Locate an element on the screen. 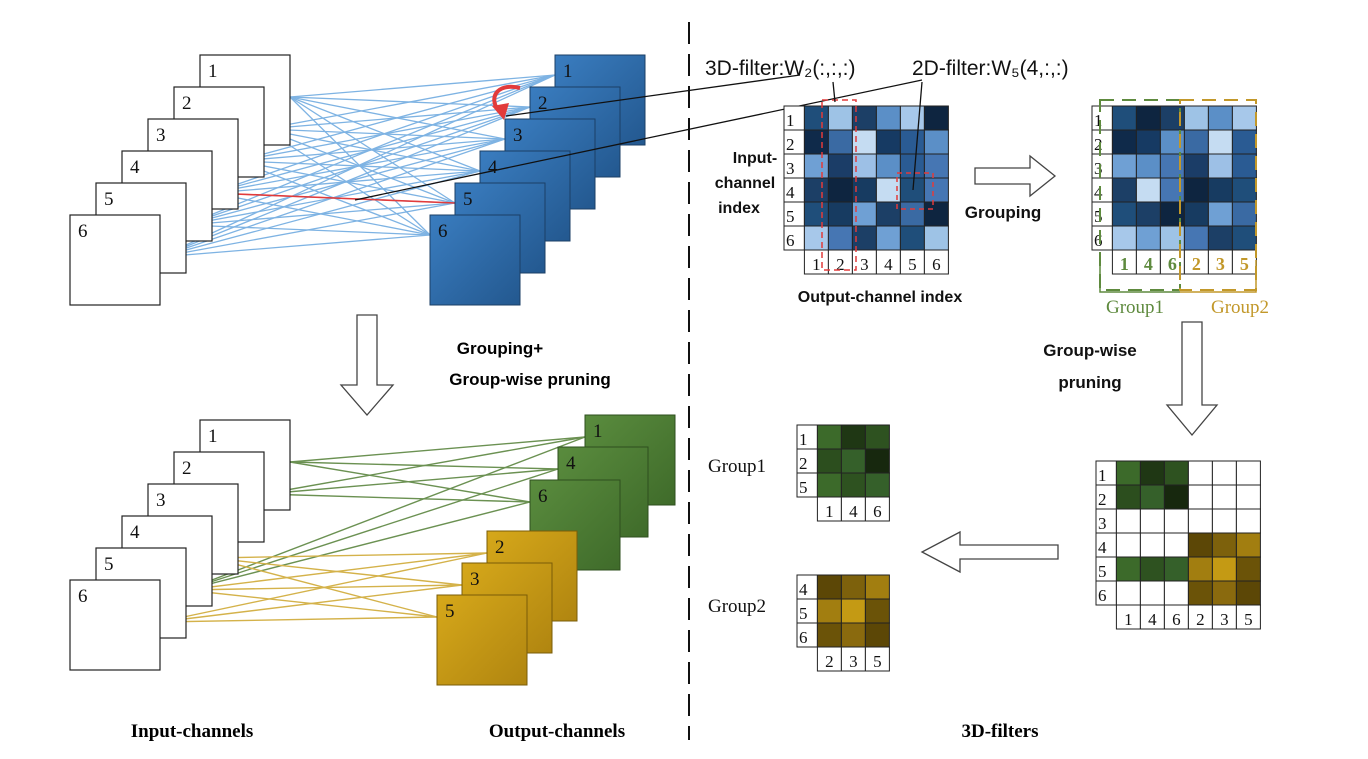  down-arrow-right is located at coordinates (1192, 379).